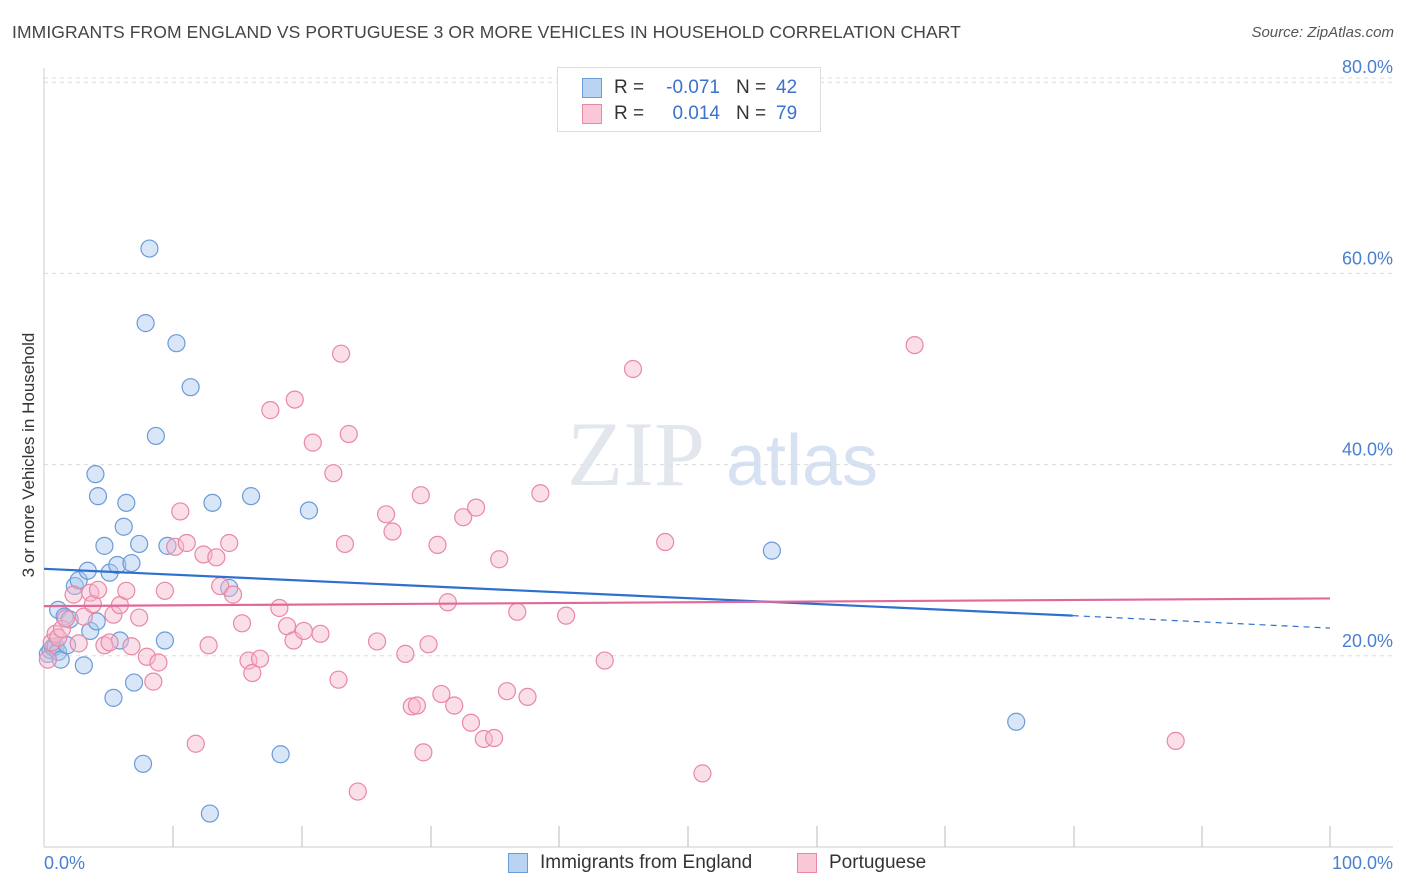  I want to click on legend-item-portuguese: Portuguese, so click(861, 863).